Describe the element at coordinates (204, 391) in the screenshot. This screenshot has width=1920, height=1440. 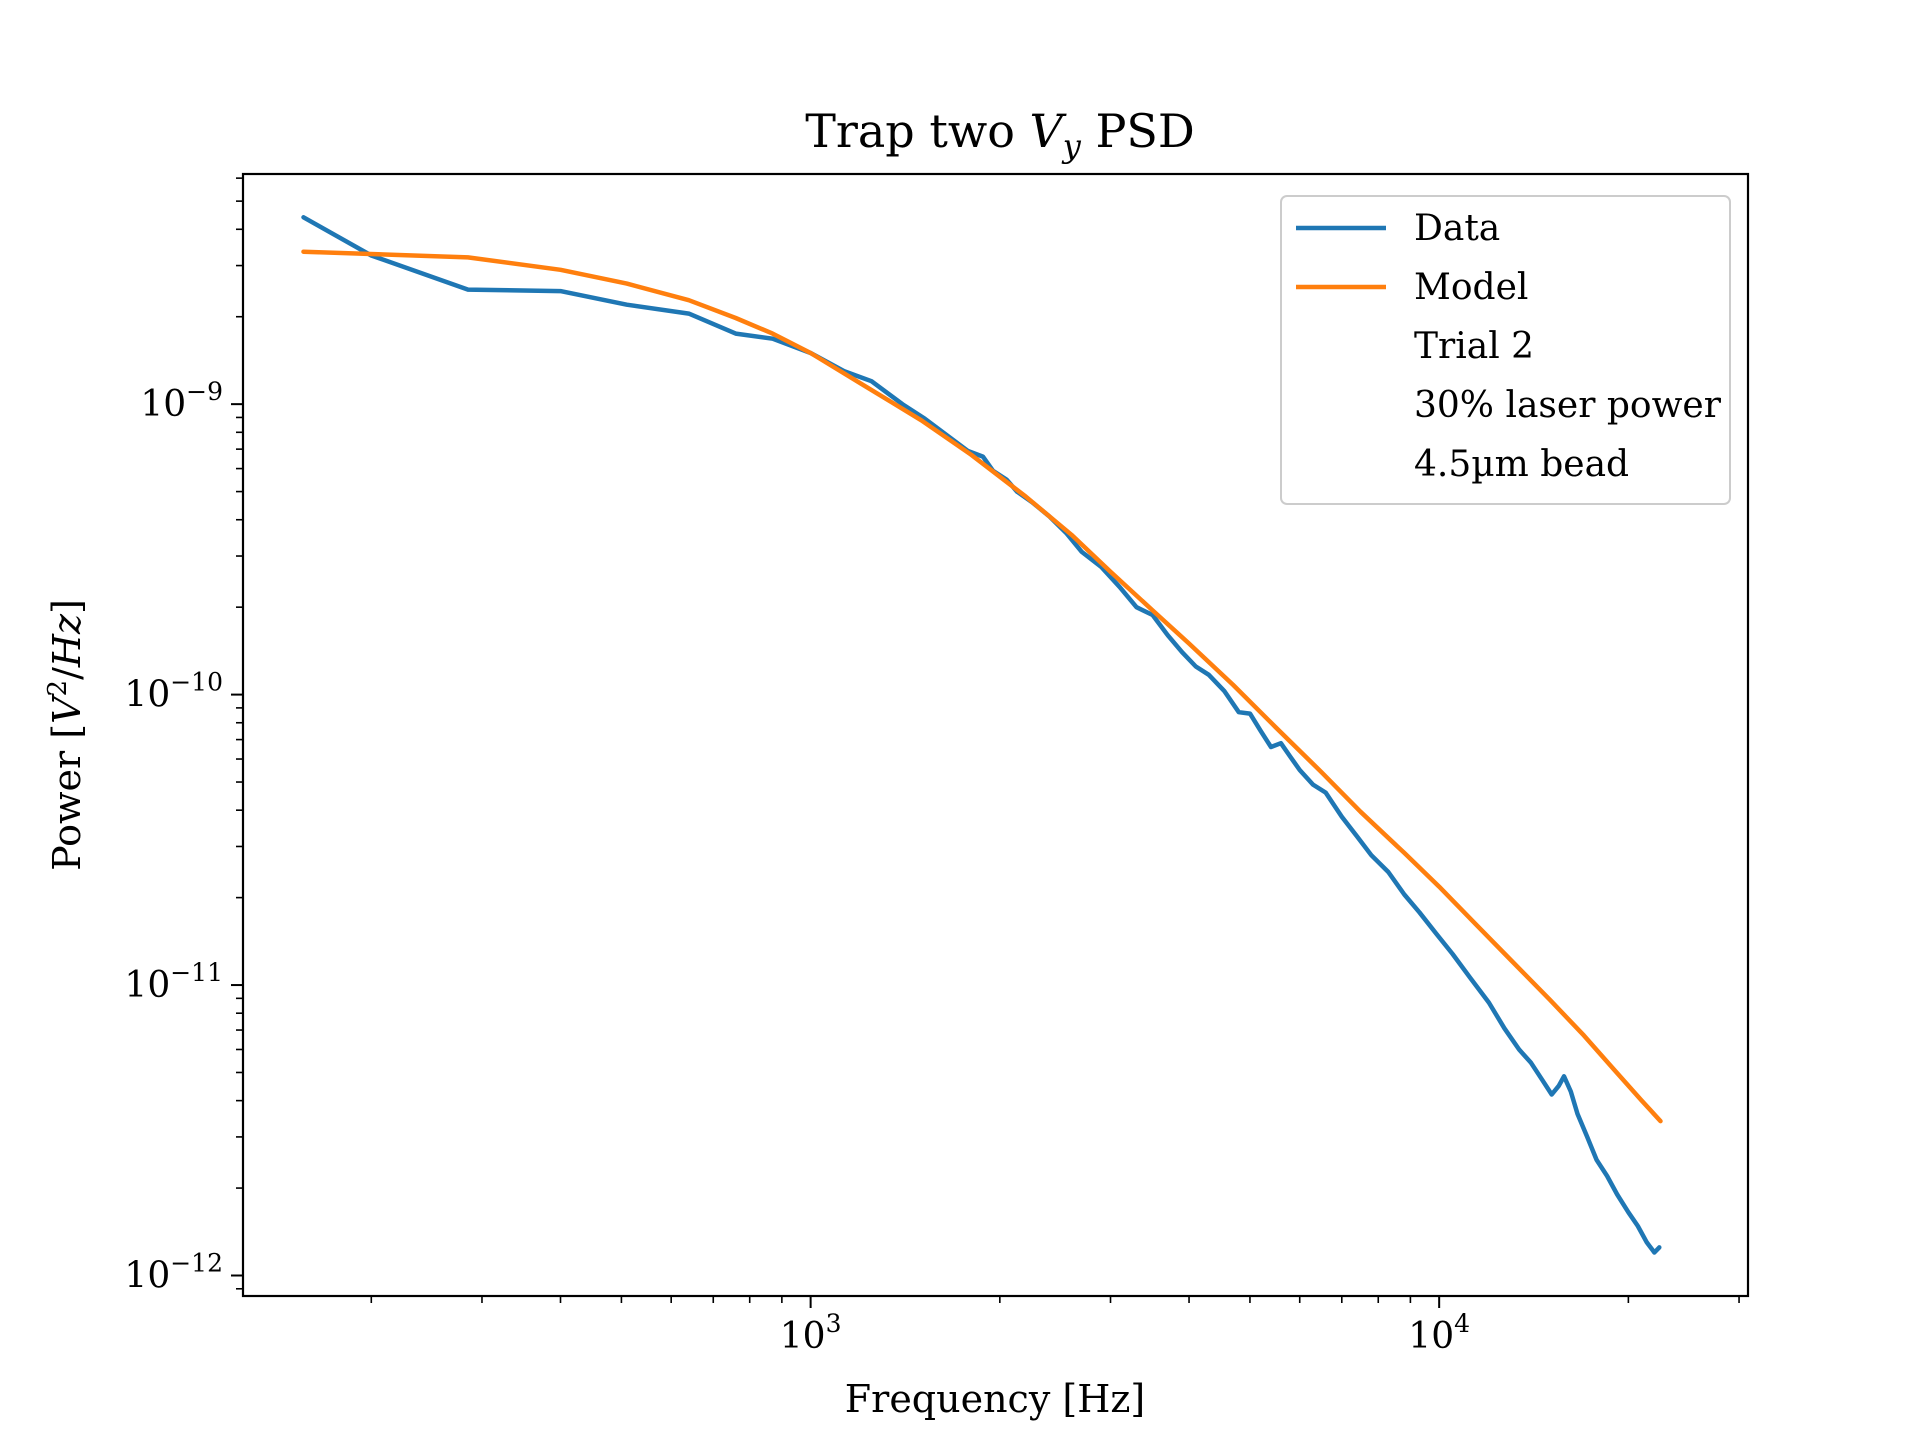
I see `y-tick-exp: −9` at that location.